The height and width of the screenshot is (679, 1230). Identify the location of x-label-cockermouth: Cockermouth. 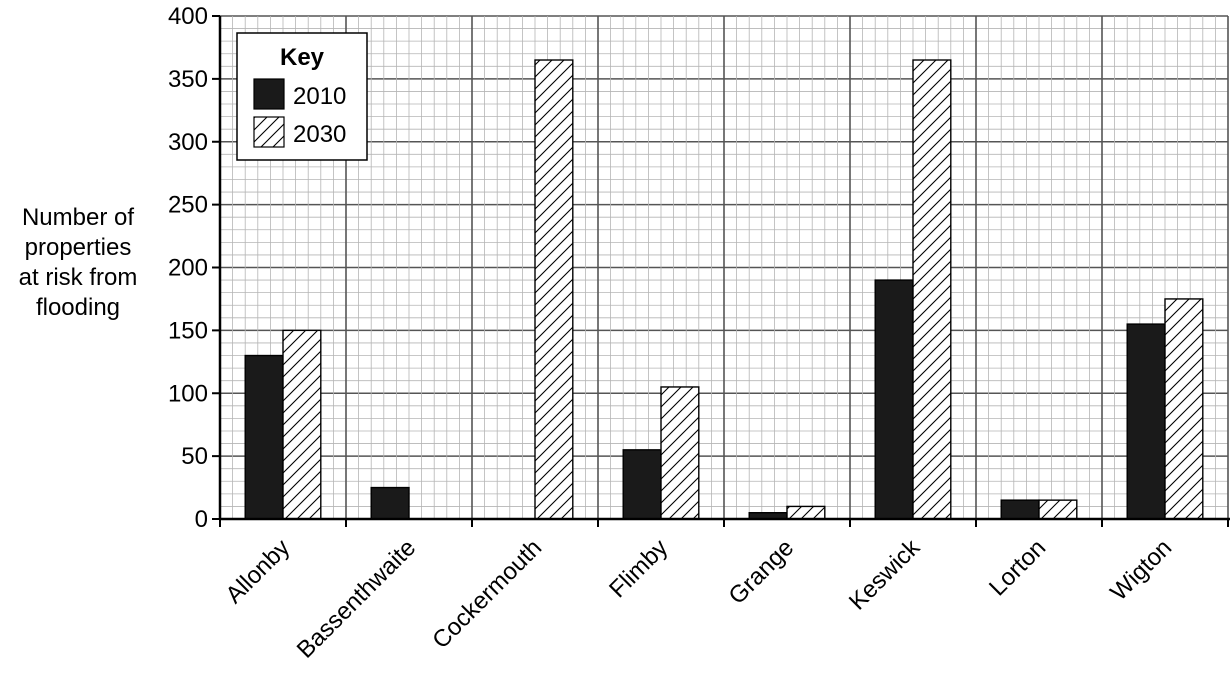
(487, 594).